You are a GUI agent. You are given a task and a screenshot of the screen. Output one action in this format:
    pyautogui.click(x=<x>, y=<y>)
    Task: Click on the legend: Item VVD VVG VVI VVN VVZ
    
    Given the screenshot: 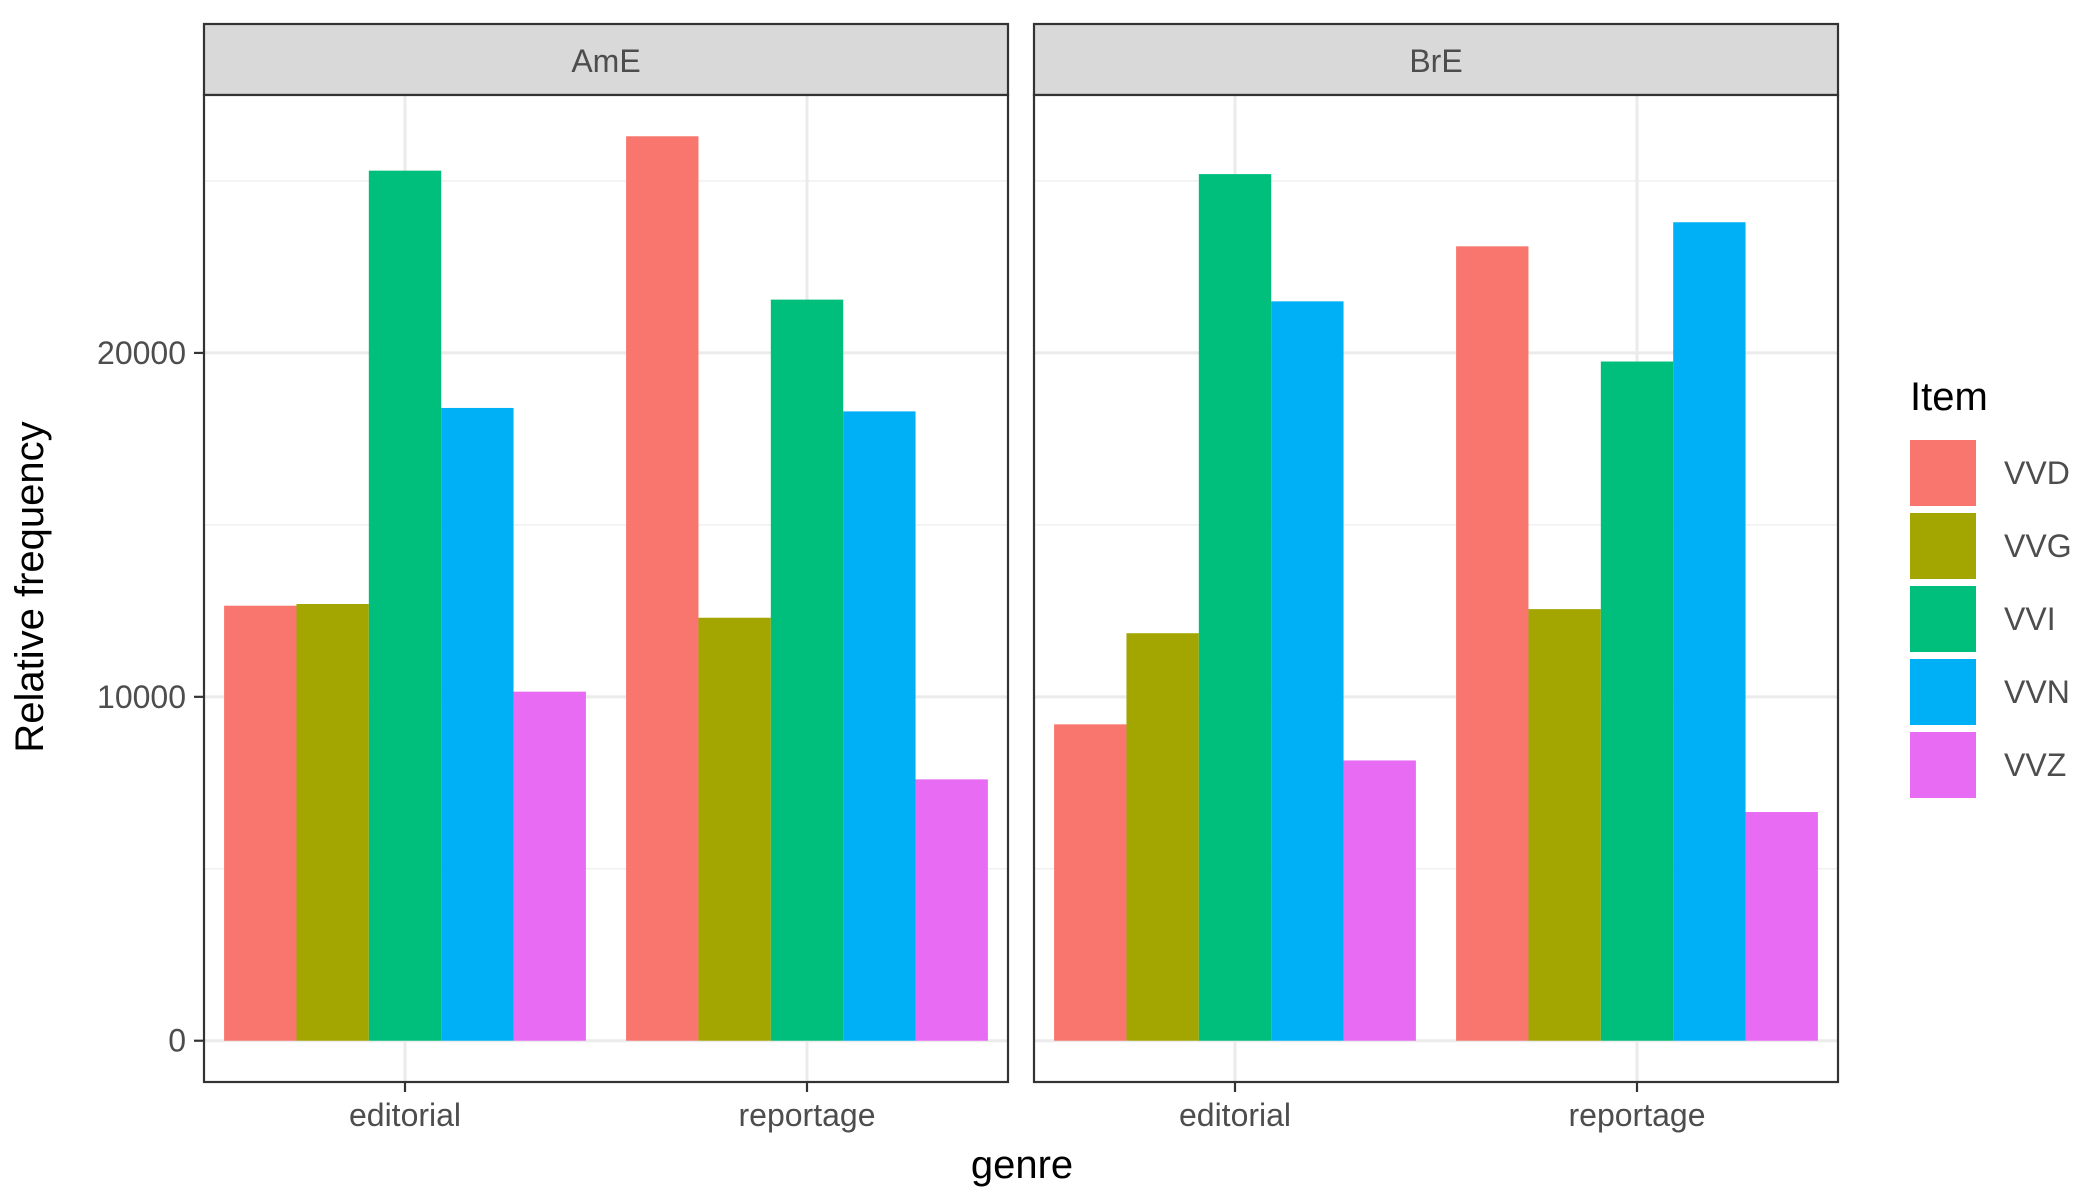 What is the action you would take?
    pyautogui.click(x=1991, y=586)
    